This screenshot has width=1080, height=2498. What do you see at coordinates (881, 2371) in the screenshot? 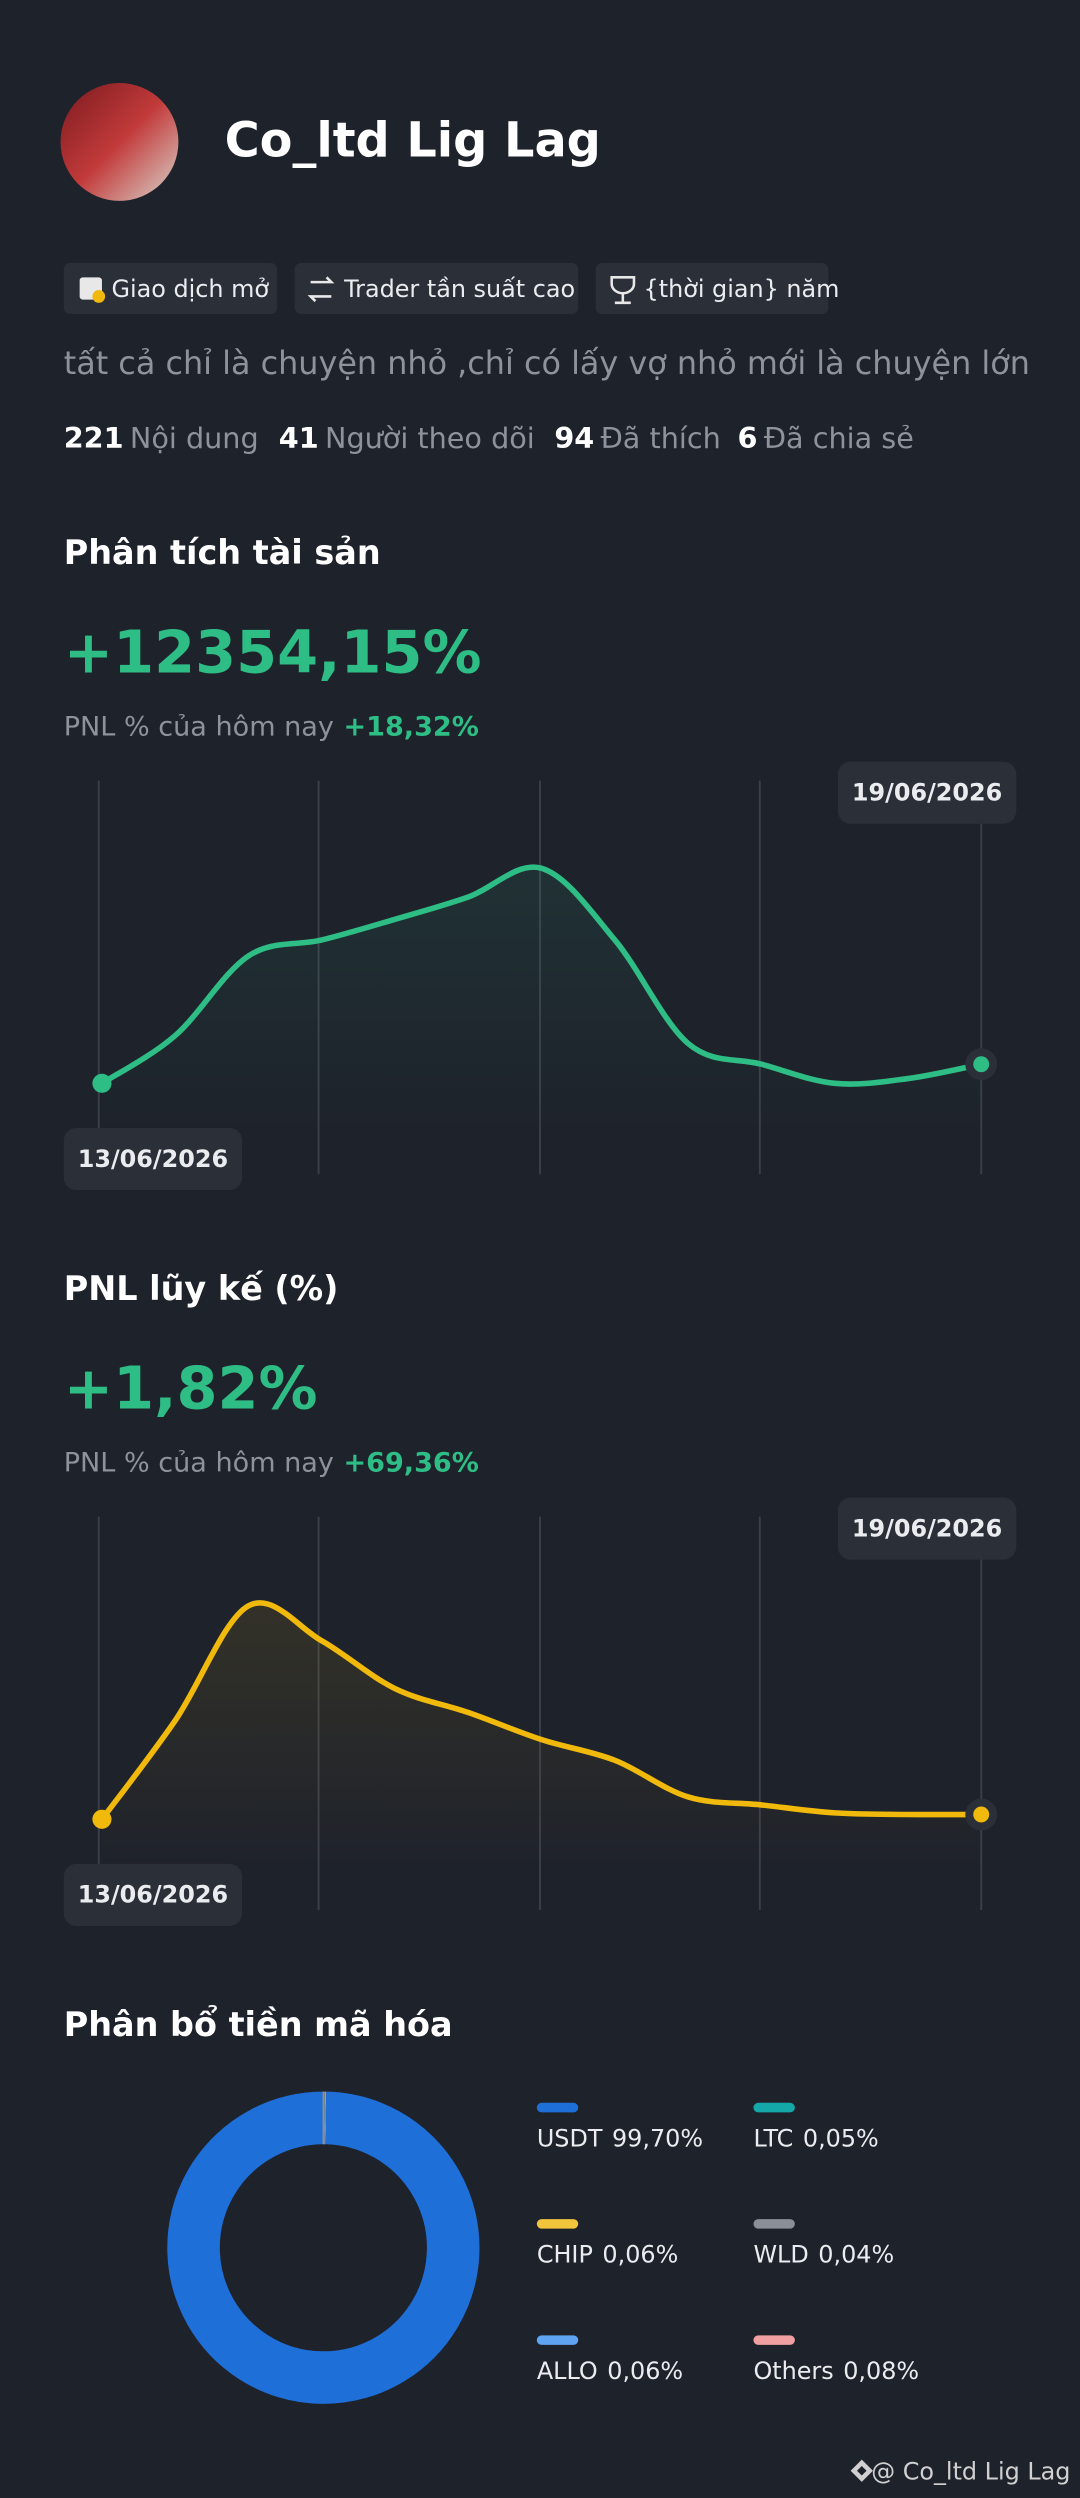
I see `legend-value: 0,08%` at bounding box center [881, 2371].